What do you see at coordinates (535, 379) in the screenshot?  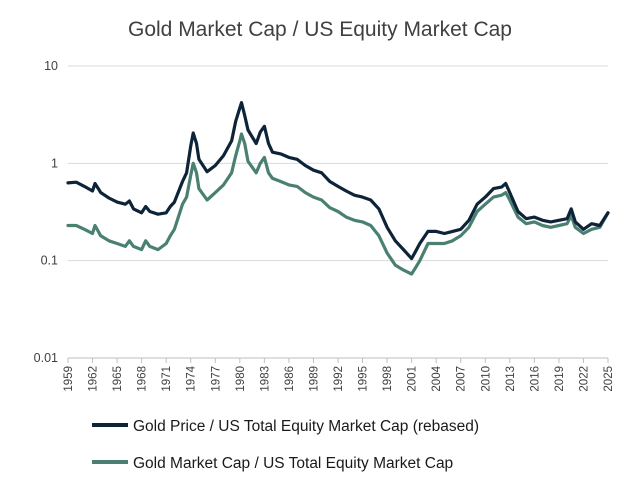 I see `x-tick-label-2016: 2016` at bounding box center [535, 379].